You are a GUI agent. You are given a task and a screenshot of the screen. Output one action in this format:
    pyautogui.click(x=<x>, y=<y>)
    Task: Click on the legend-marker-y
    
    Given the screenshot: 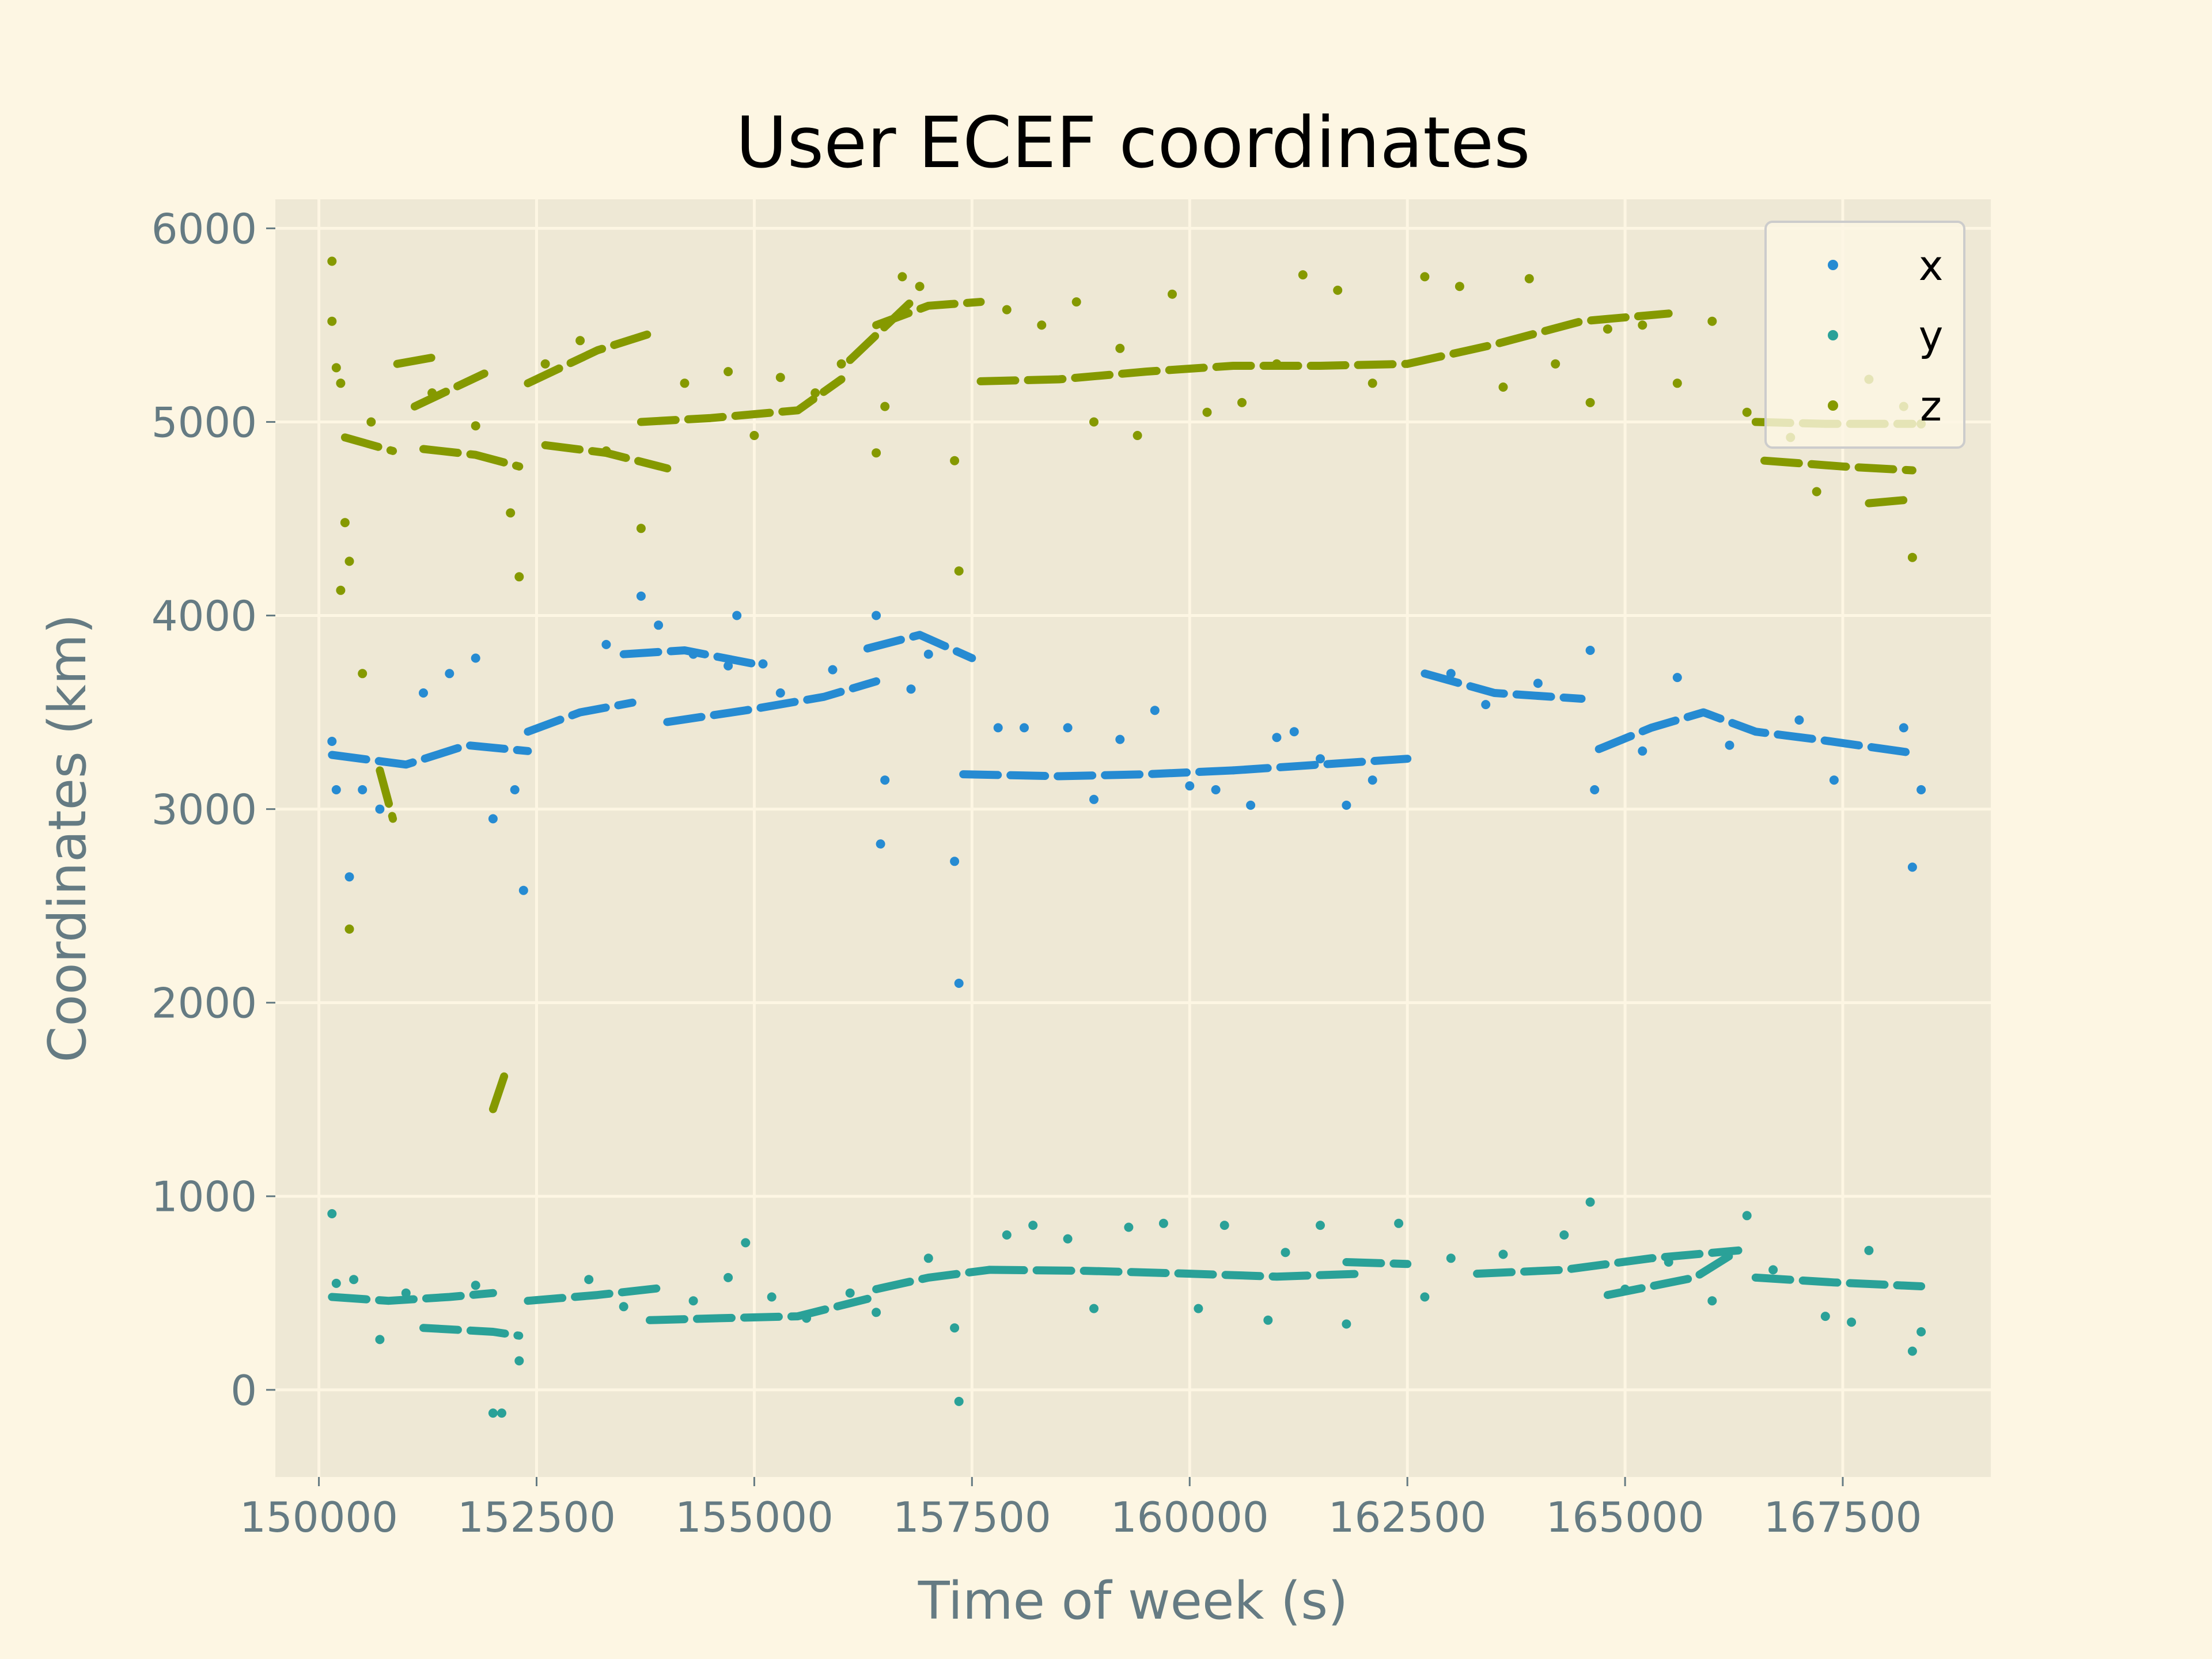 What is the action you would take?
    pyautogui.click(x=1833, y=335)
    